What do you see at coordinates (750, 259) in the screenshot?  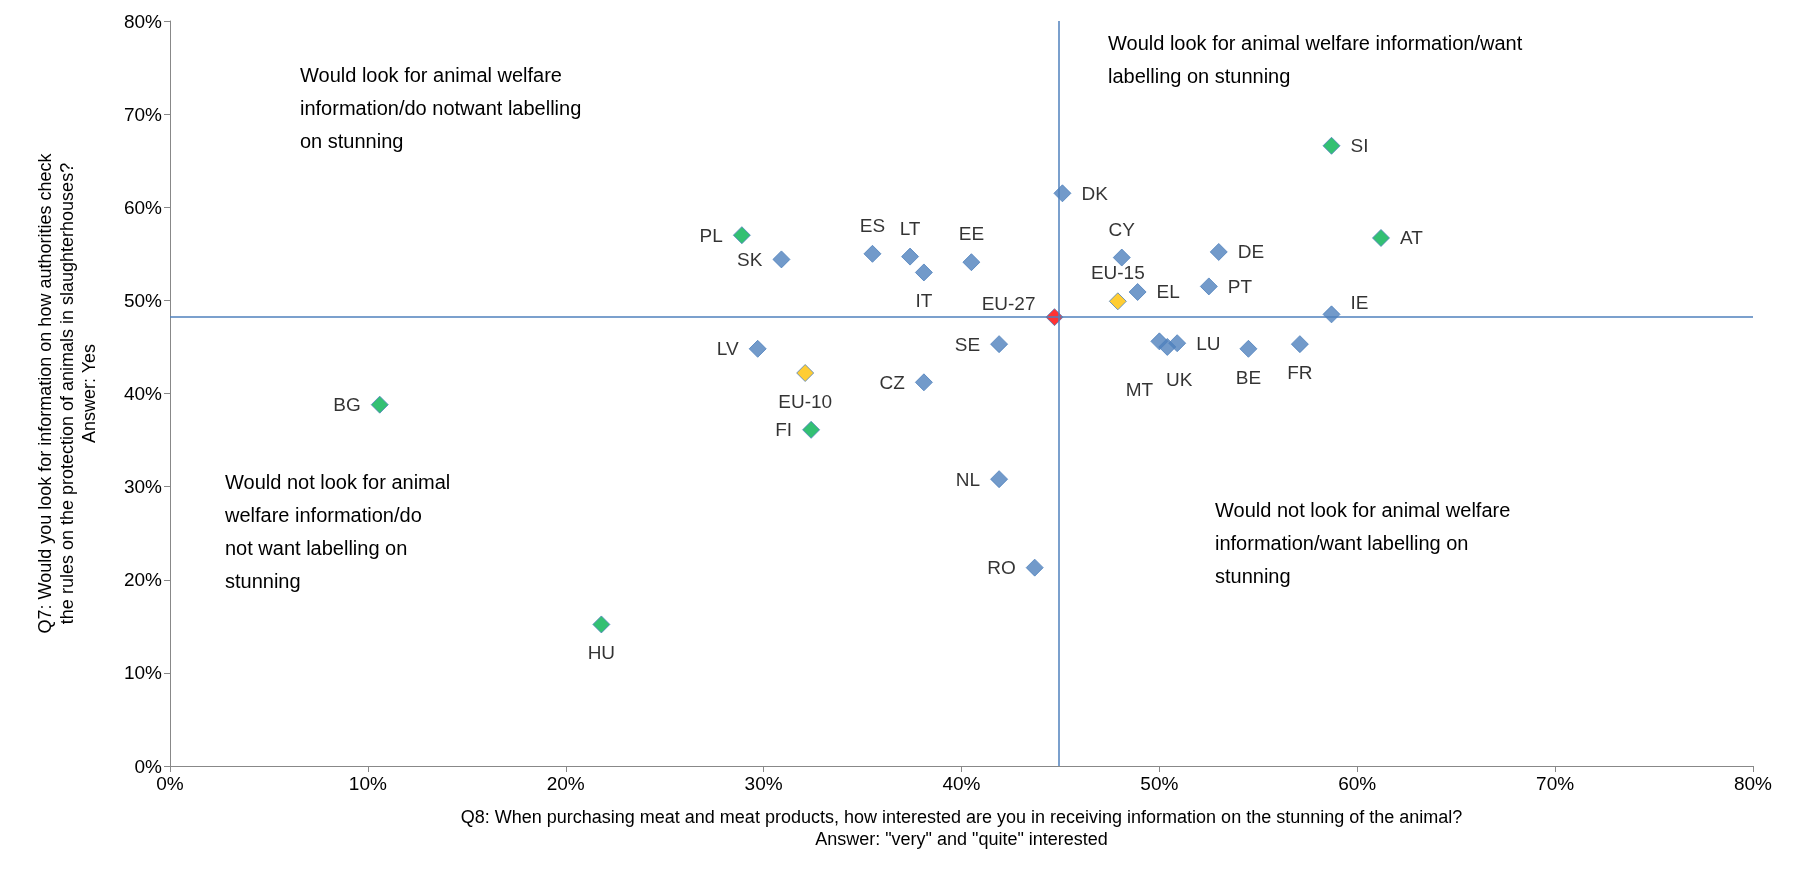 I see `data-label: SK` at bounding box center [750, 259].